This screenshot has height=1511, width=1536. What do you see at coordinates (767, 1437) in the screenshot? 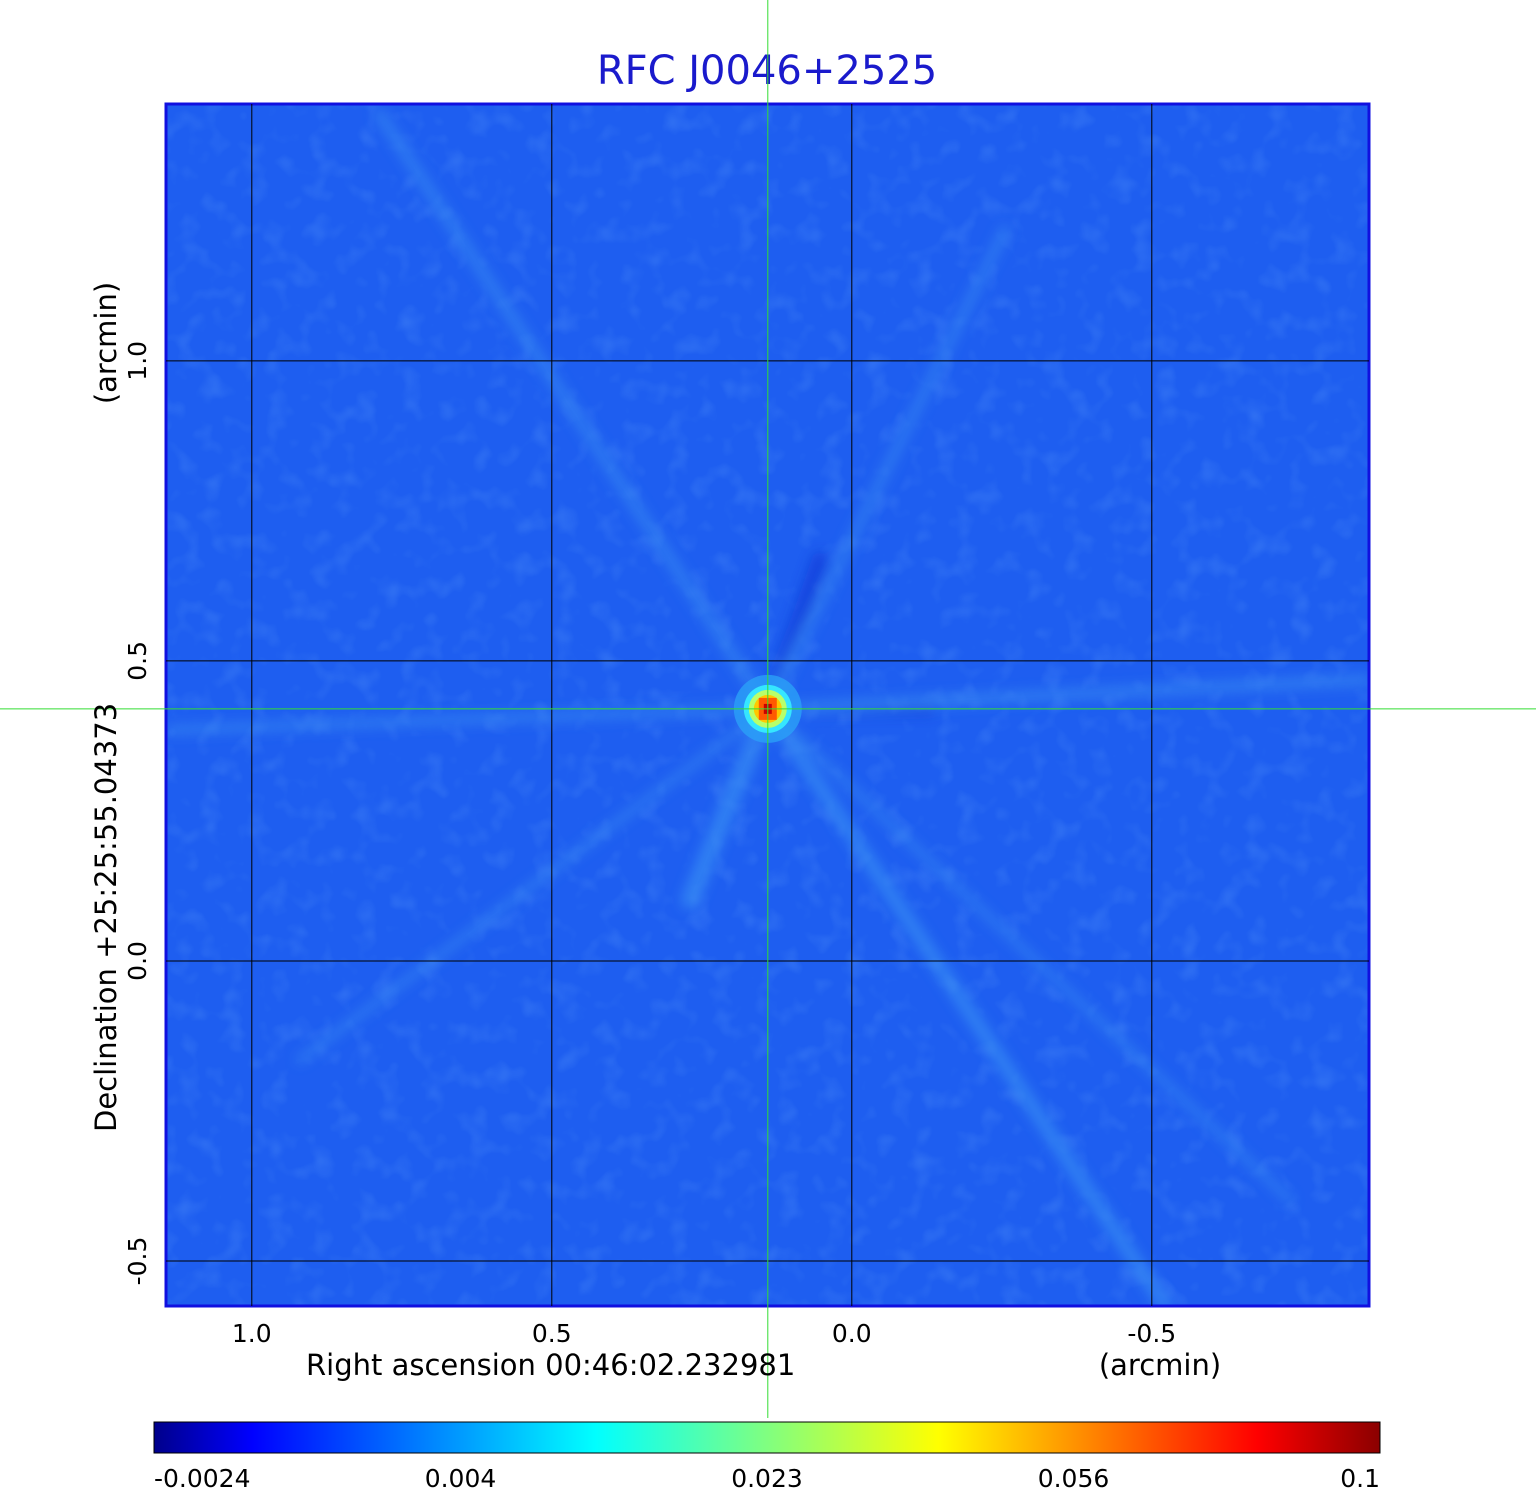
I see `colorbar` at bounding box center [767, 1437].